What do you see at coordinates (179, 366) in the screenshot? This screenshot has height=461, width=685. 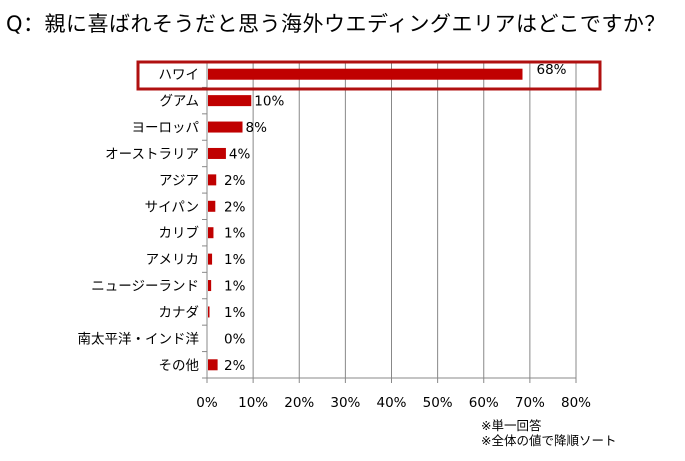 I see `category-label: その他` at bounding box center [179, 366].